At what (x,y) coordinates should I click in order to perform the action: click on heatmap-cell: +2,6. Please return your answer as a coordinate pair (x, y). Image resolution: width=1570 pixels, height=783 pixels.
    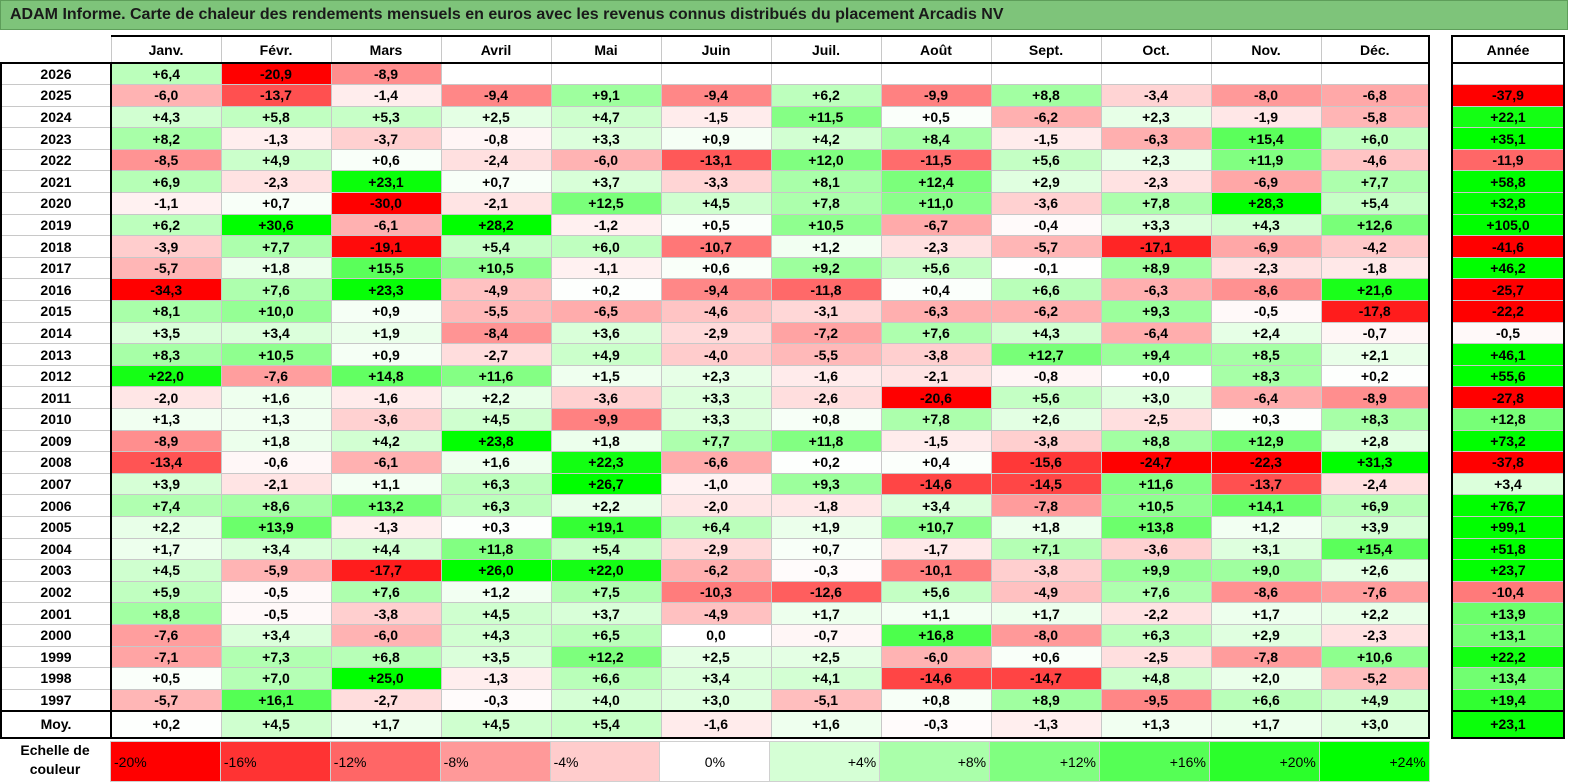
    Looking at the image, I should click on (1046, 419).